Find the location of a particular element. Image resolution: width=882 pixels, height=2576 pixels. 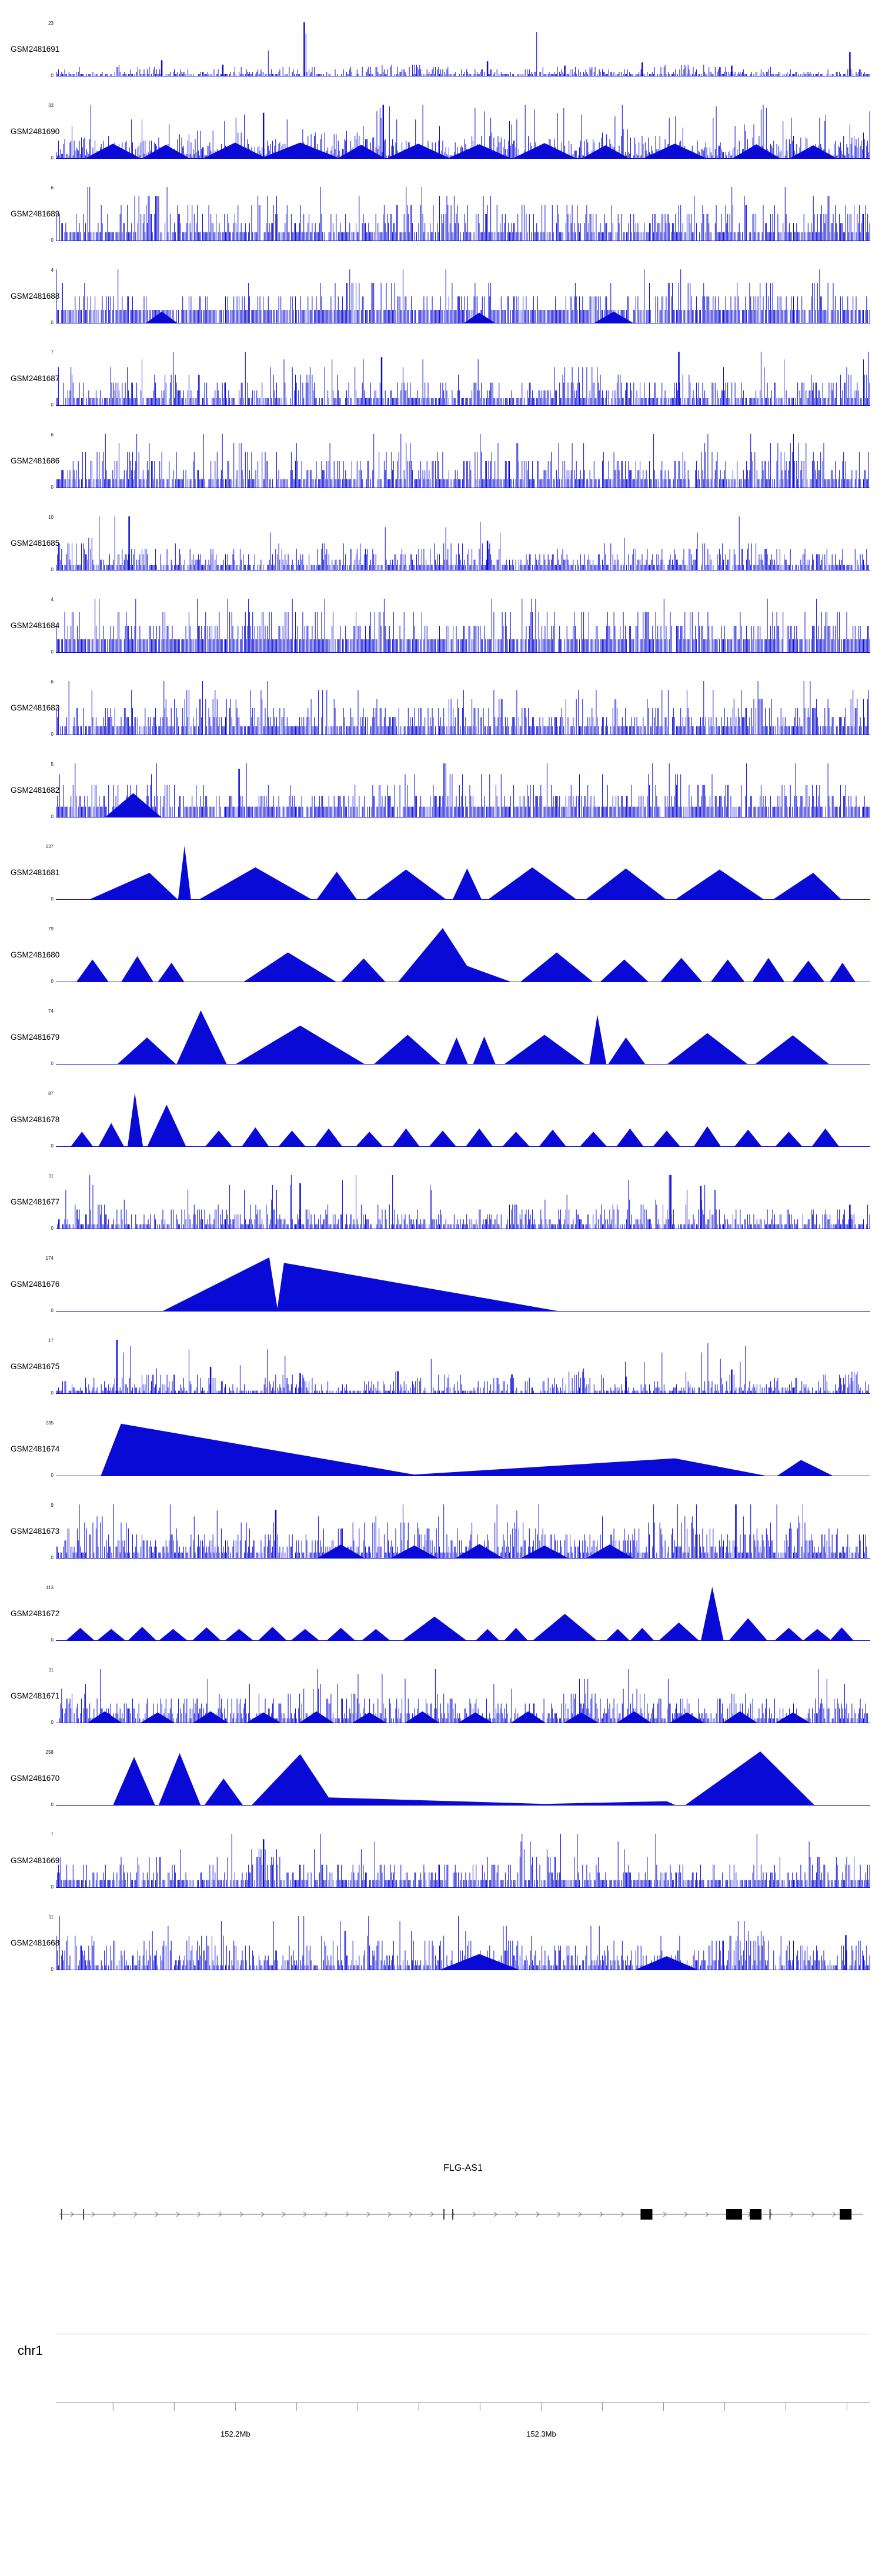

track-row: GSM2481678 87 0 is located at coordinates (441, 1120).